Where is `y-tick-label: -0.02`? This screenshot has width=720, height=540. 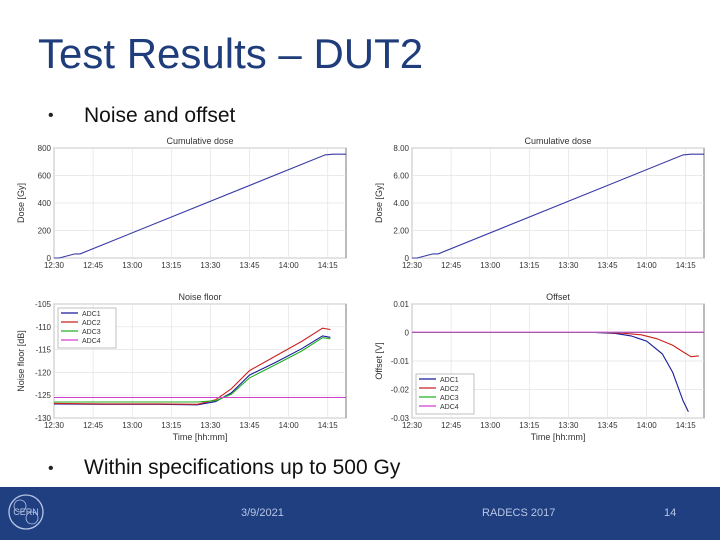 y-tick-label: -0.02 is located at coordinates (400, 390).